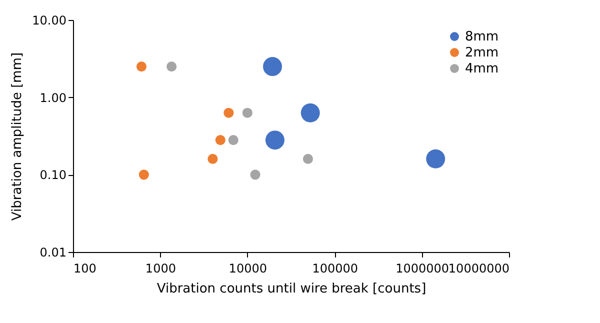 The width and height of the screenshot is (600, 323). I want to click on x-tick-label: 1000000, so click(423, 269).